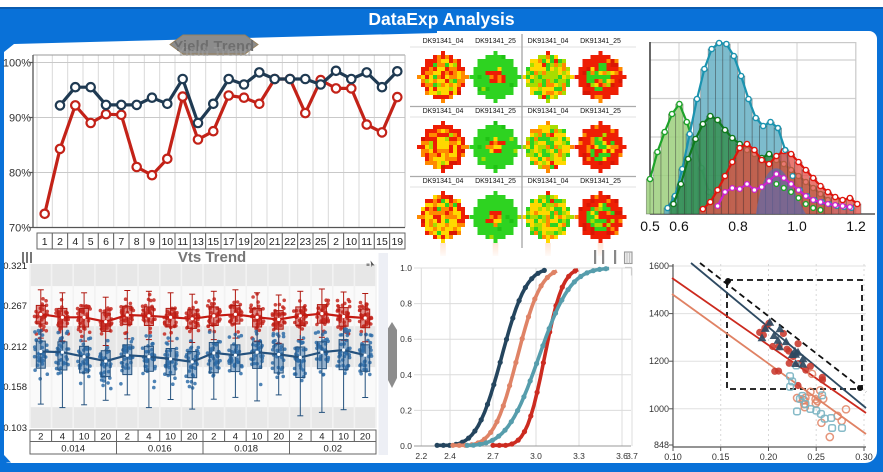 The width and height of the screenshot is (883, 472). What do you see at coordinates (275, 242) in the screenshot?
I see `svg-text: 21` at bounding box center [275, 242].